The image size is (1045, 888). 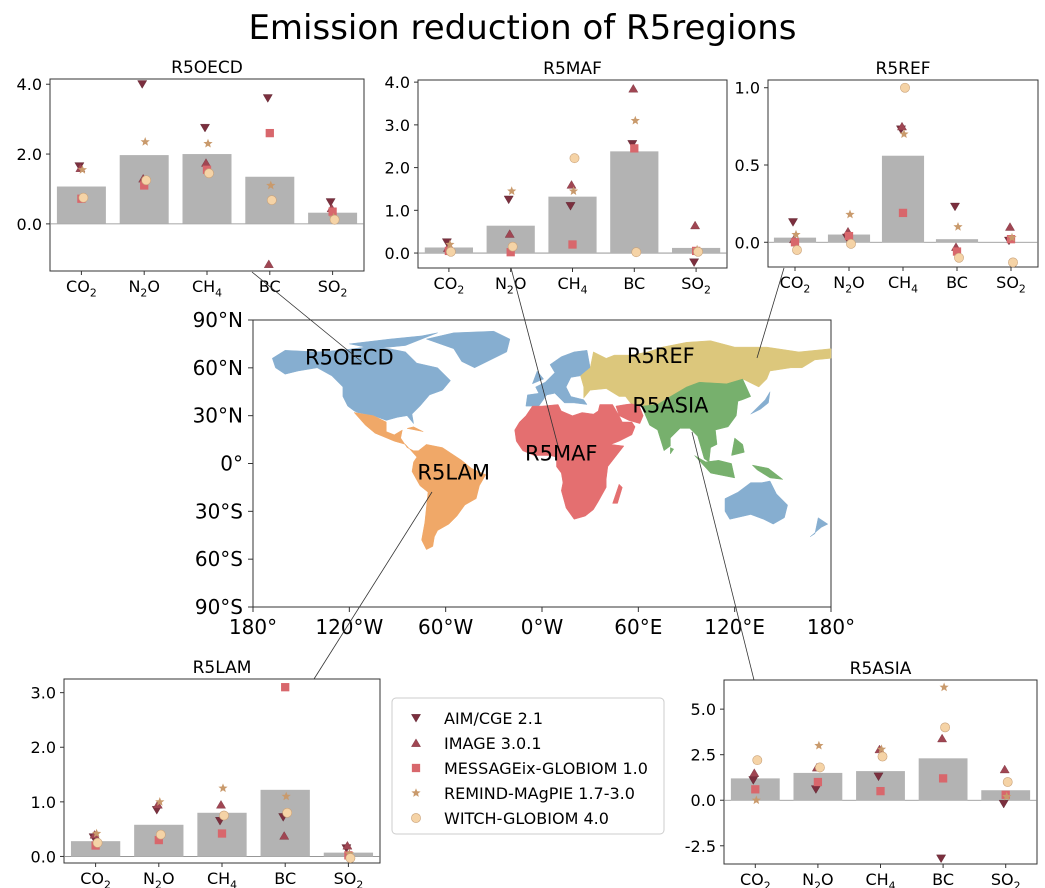 I want to click on lat-tick-label: 30°N, so click(x=218, y=416).